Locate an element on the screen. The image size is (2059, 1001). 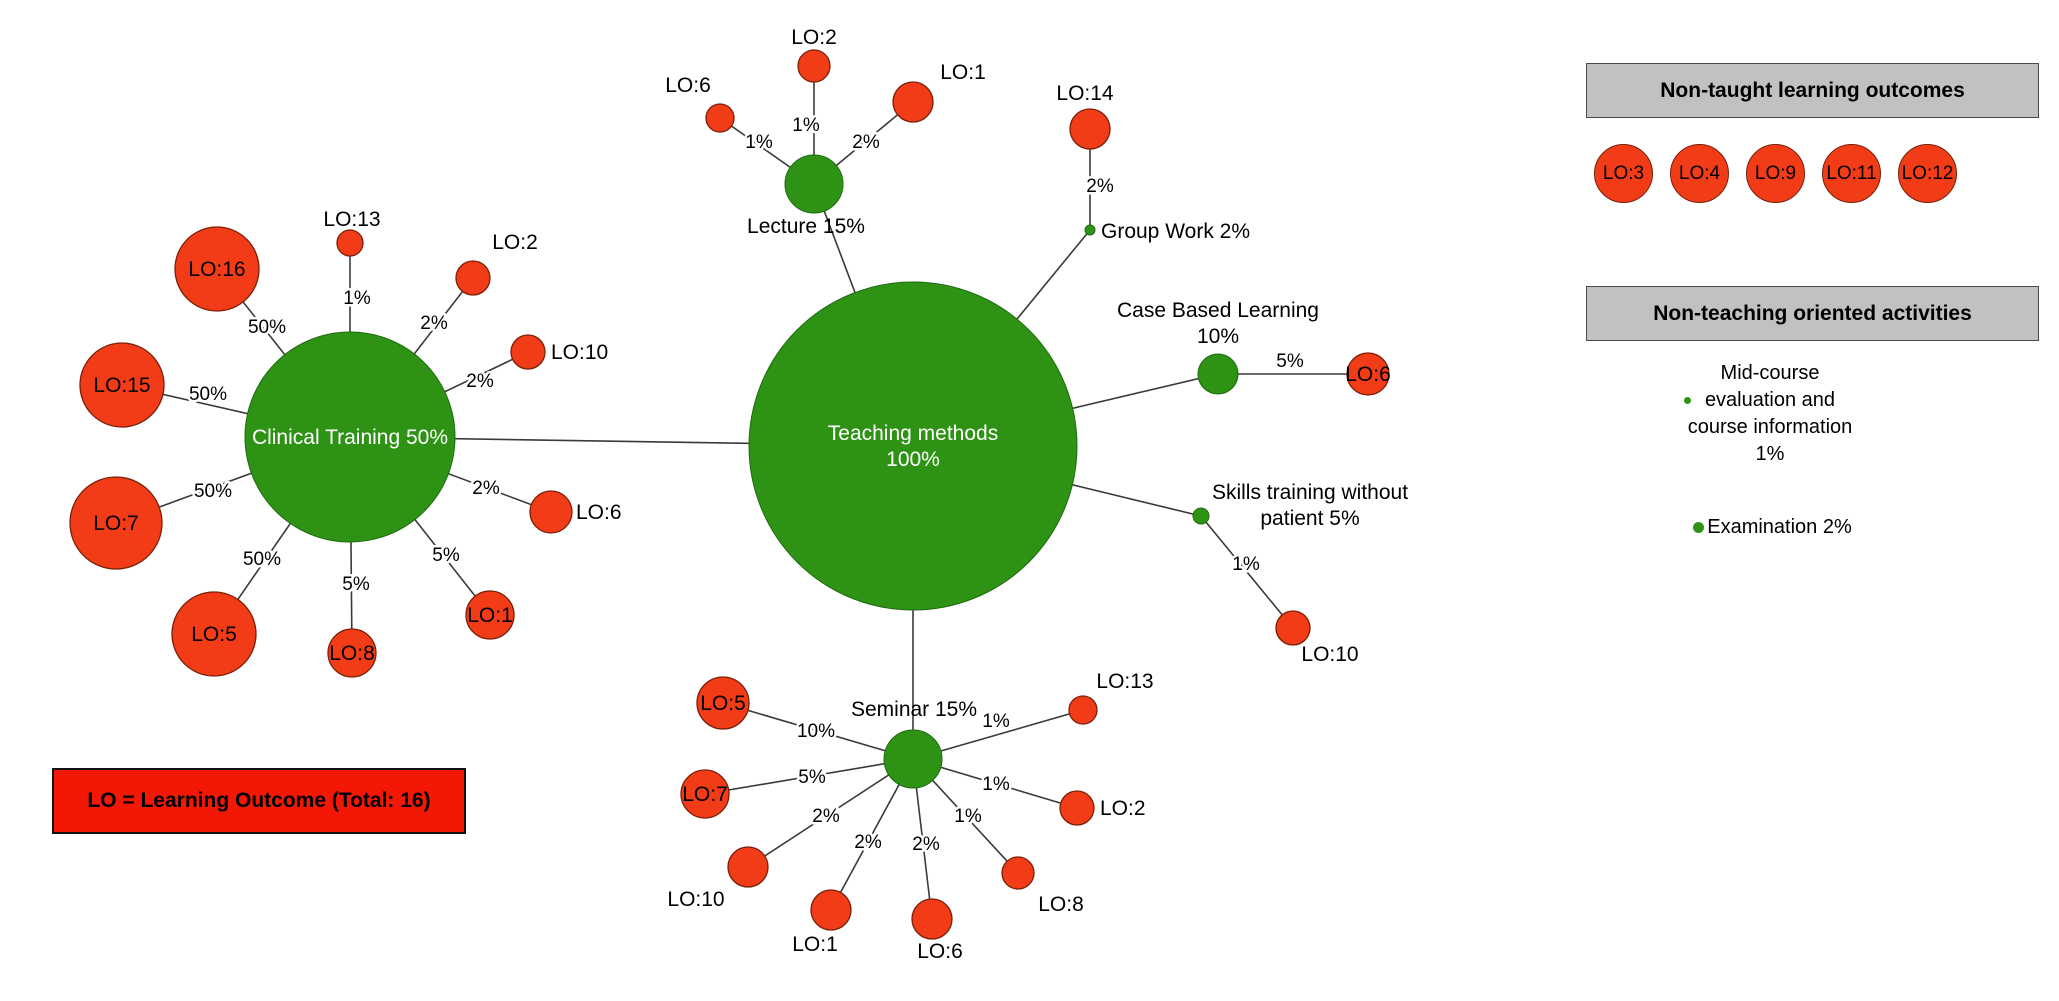
edge-label-seminar-s_lo13: 1% is located at coordinates (996, 721).